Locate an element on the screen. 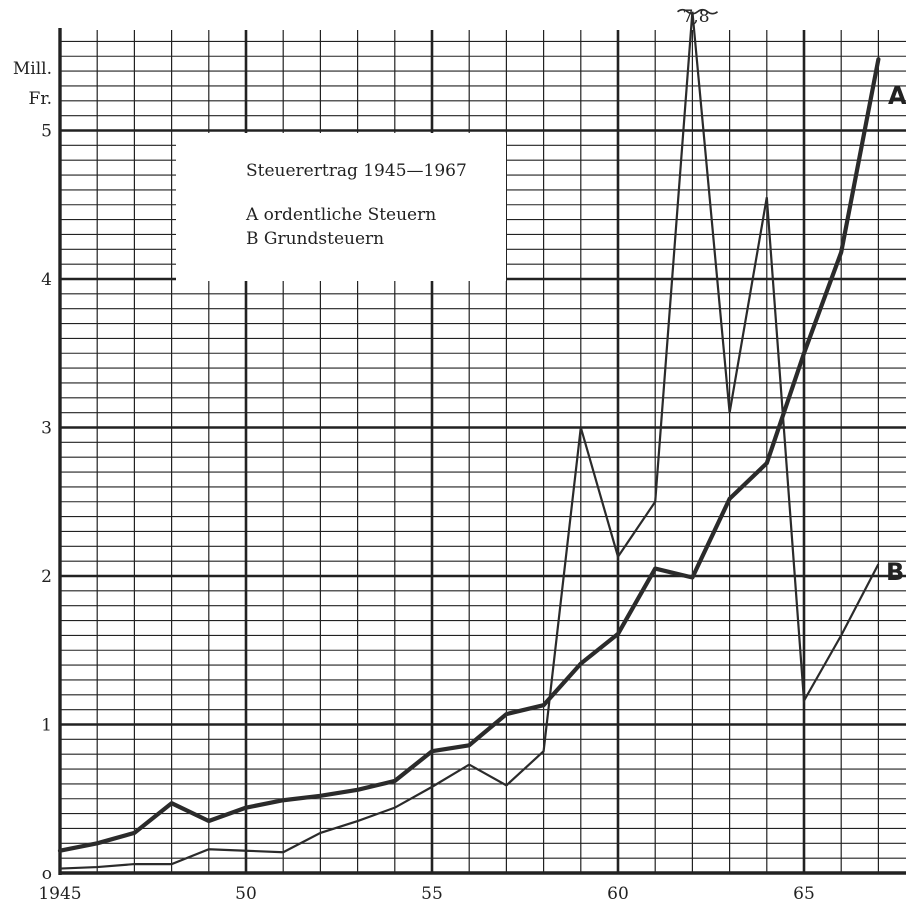 The width and height of the screenshot is (906, 903). legend-item-b: B Grundsteuern is located at coordinates (315, 239).